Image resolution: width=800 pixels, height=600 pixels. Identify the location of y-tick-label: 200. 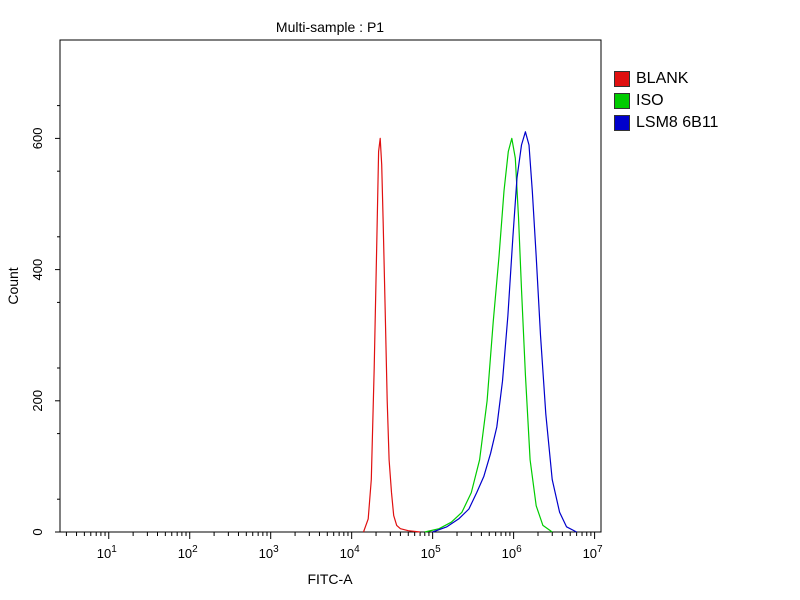
(37, 401).